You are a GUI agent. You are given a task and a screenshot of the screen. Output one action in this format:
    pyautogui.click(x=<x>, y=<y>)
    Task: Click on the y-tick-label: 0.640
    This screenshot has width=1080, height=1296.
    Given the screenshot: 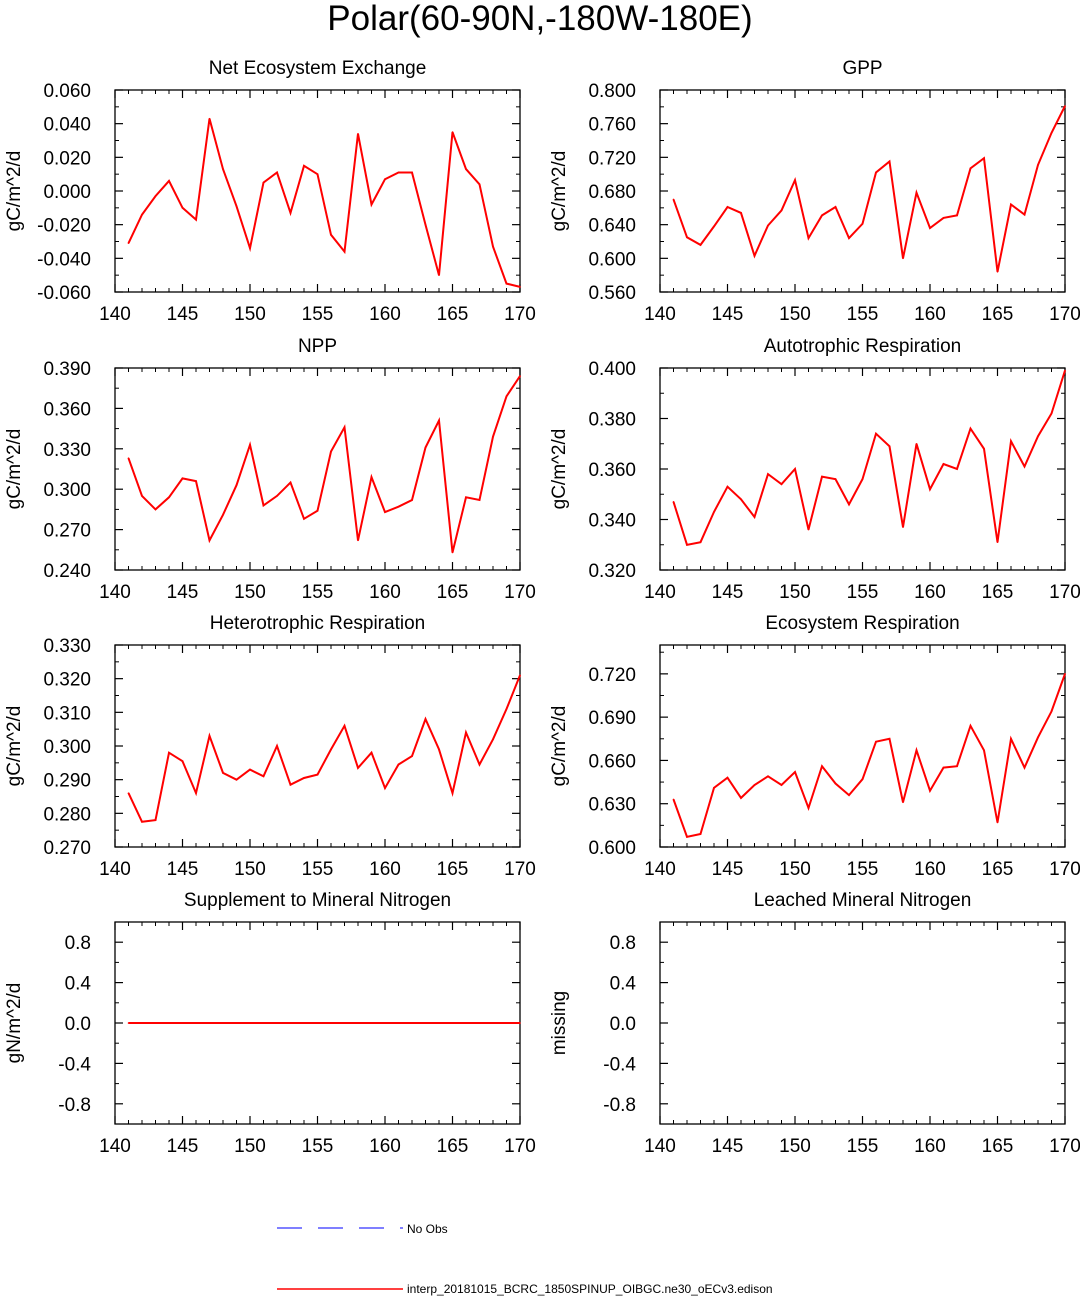 What is the action you would take?
    pyautogui.click(x=612, y=226)
    